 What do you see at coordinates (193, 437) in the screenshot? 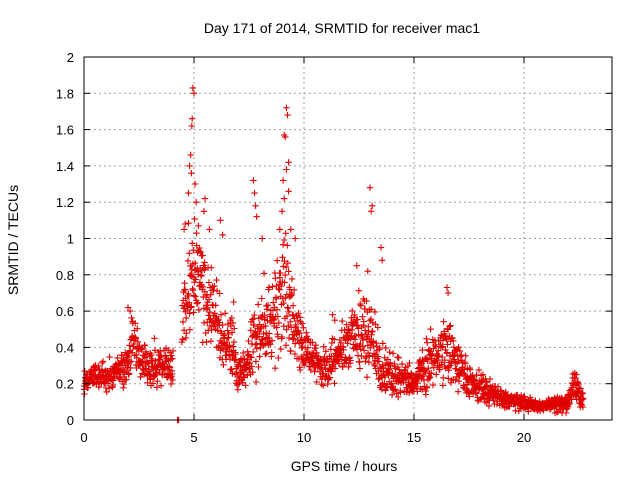
I see `x-tick-label: 5` at bounding box center [193, 437].